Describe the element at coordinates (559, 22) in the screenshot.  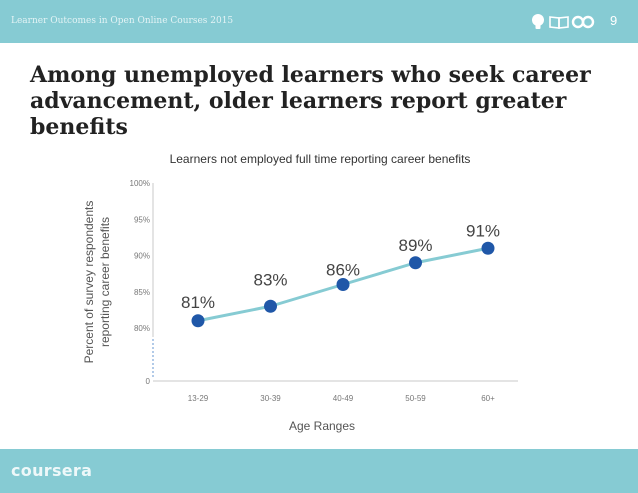
I see `book-icon` at that location.